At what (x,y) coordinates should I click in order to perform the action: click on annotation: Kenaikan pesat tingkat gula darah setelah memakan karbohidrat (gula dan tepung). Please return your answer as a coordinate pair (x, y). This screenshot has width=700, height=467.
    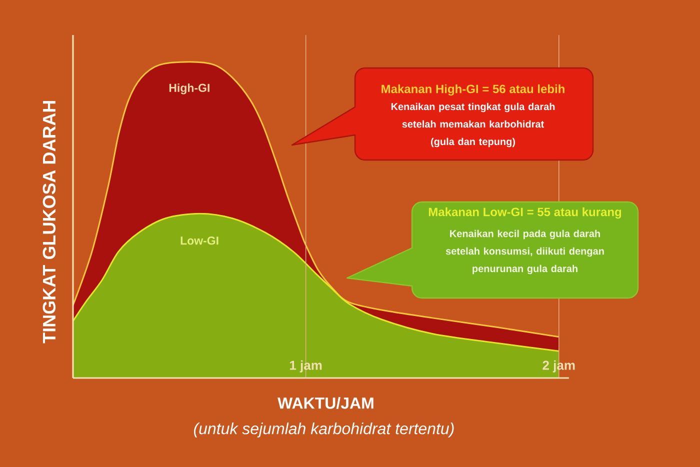
    Looking at the image, I should click on (473, 125).